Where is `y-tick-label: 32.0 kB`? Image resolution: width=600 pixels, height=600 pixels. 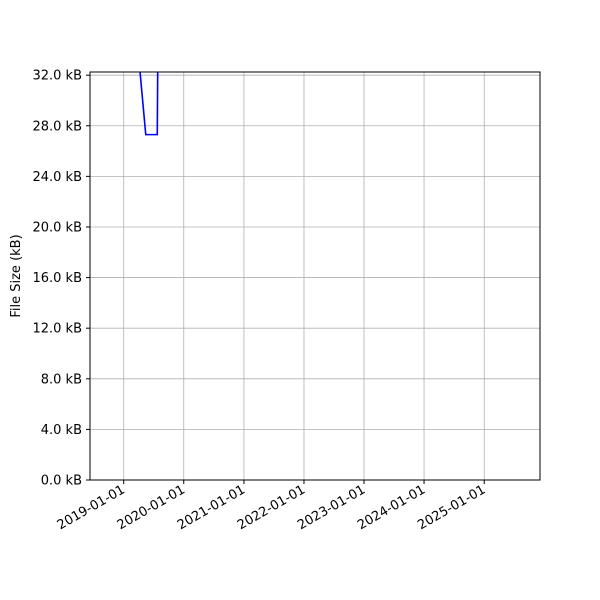
y-tick-label: 32.0 kB is located at coordinates (57, 76).